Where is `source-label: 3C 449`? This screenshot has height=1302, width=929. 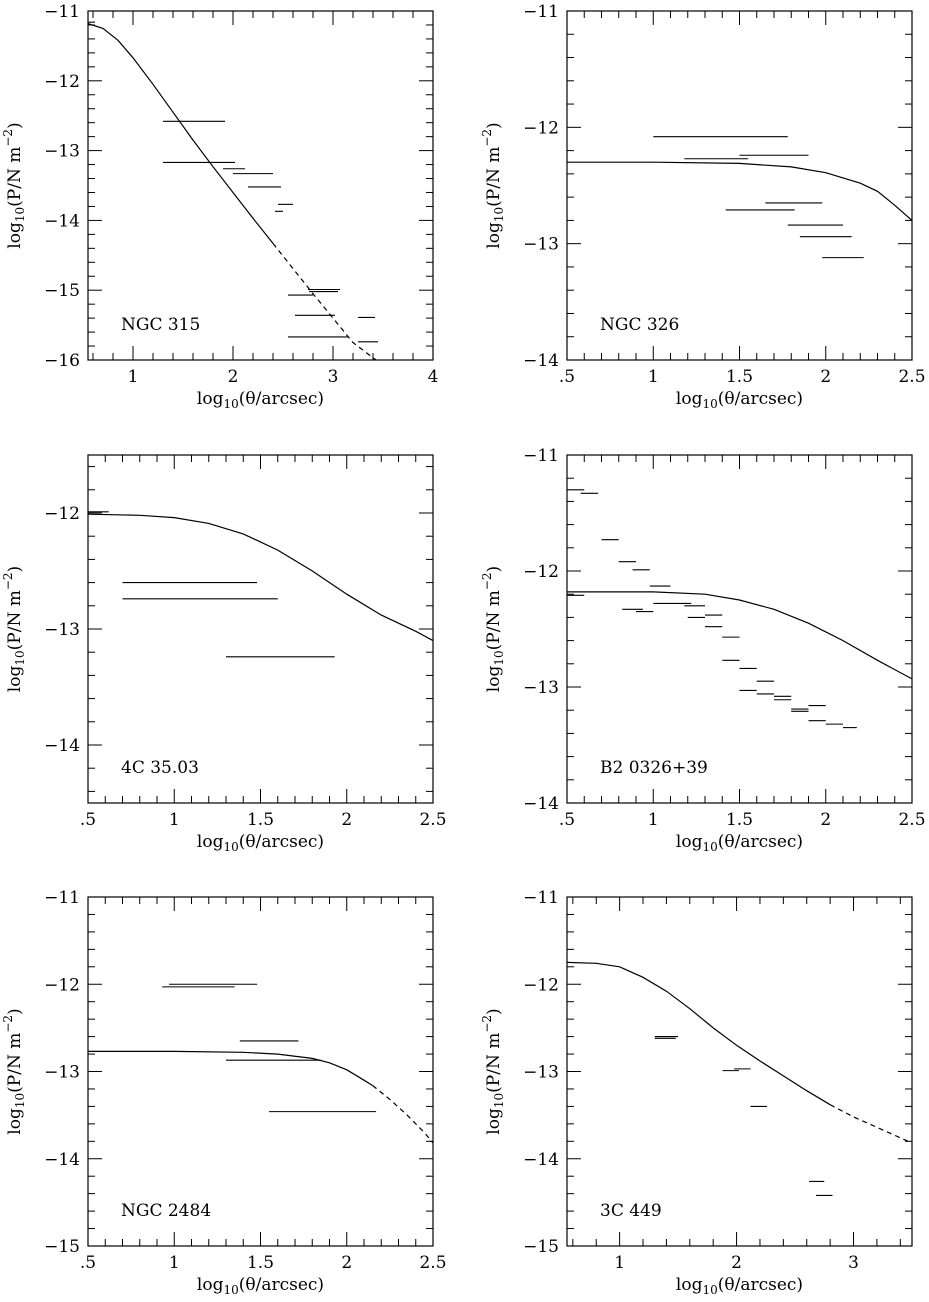
source-label: 3C 449 is located at coordinates (631, 1211).